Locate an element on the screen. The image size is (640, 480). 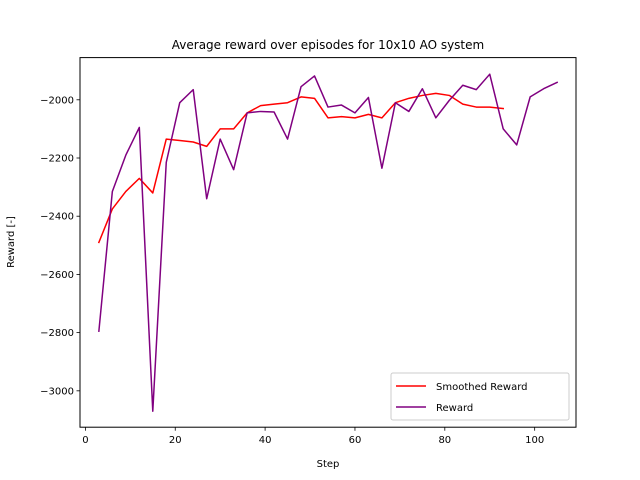
x-tick-label: 0 is located at coordinates (85, 440).